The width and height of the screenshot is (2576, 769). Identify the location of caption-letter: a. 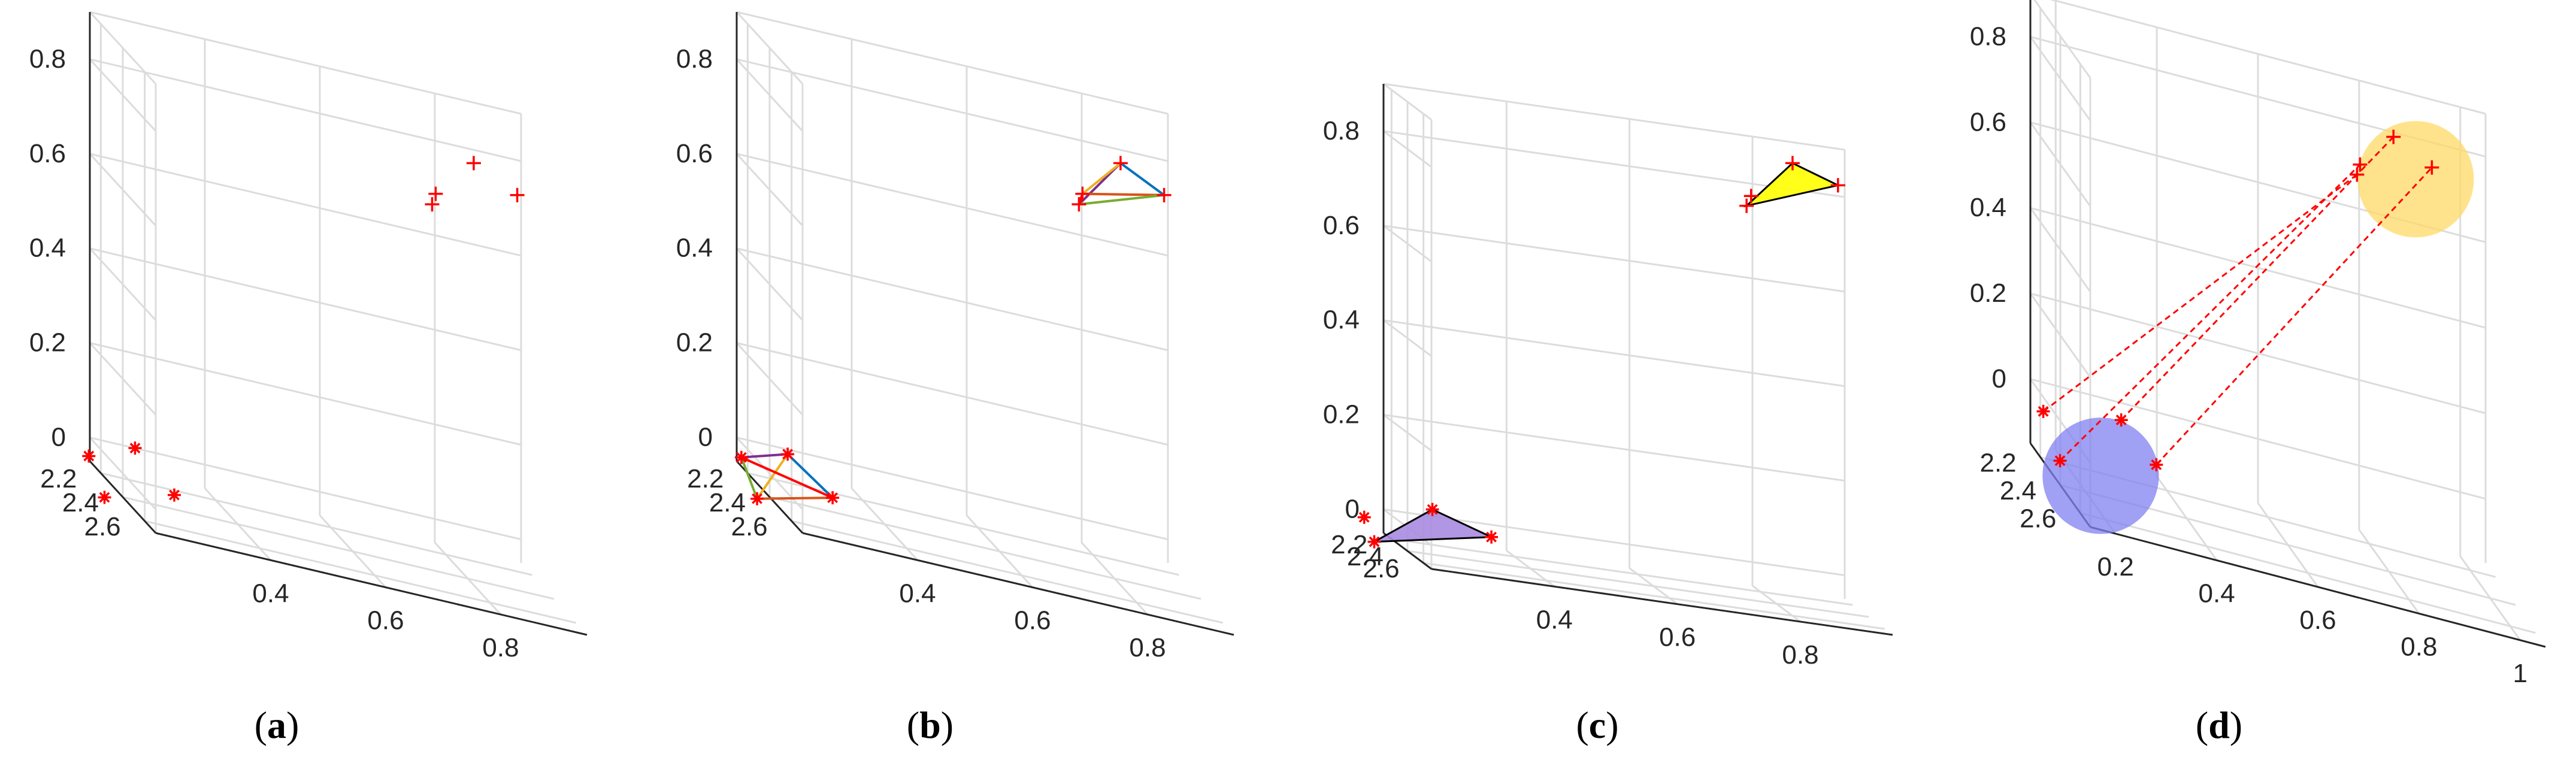
(276, 725).